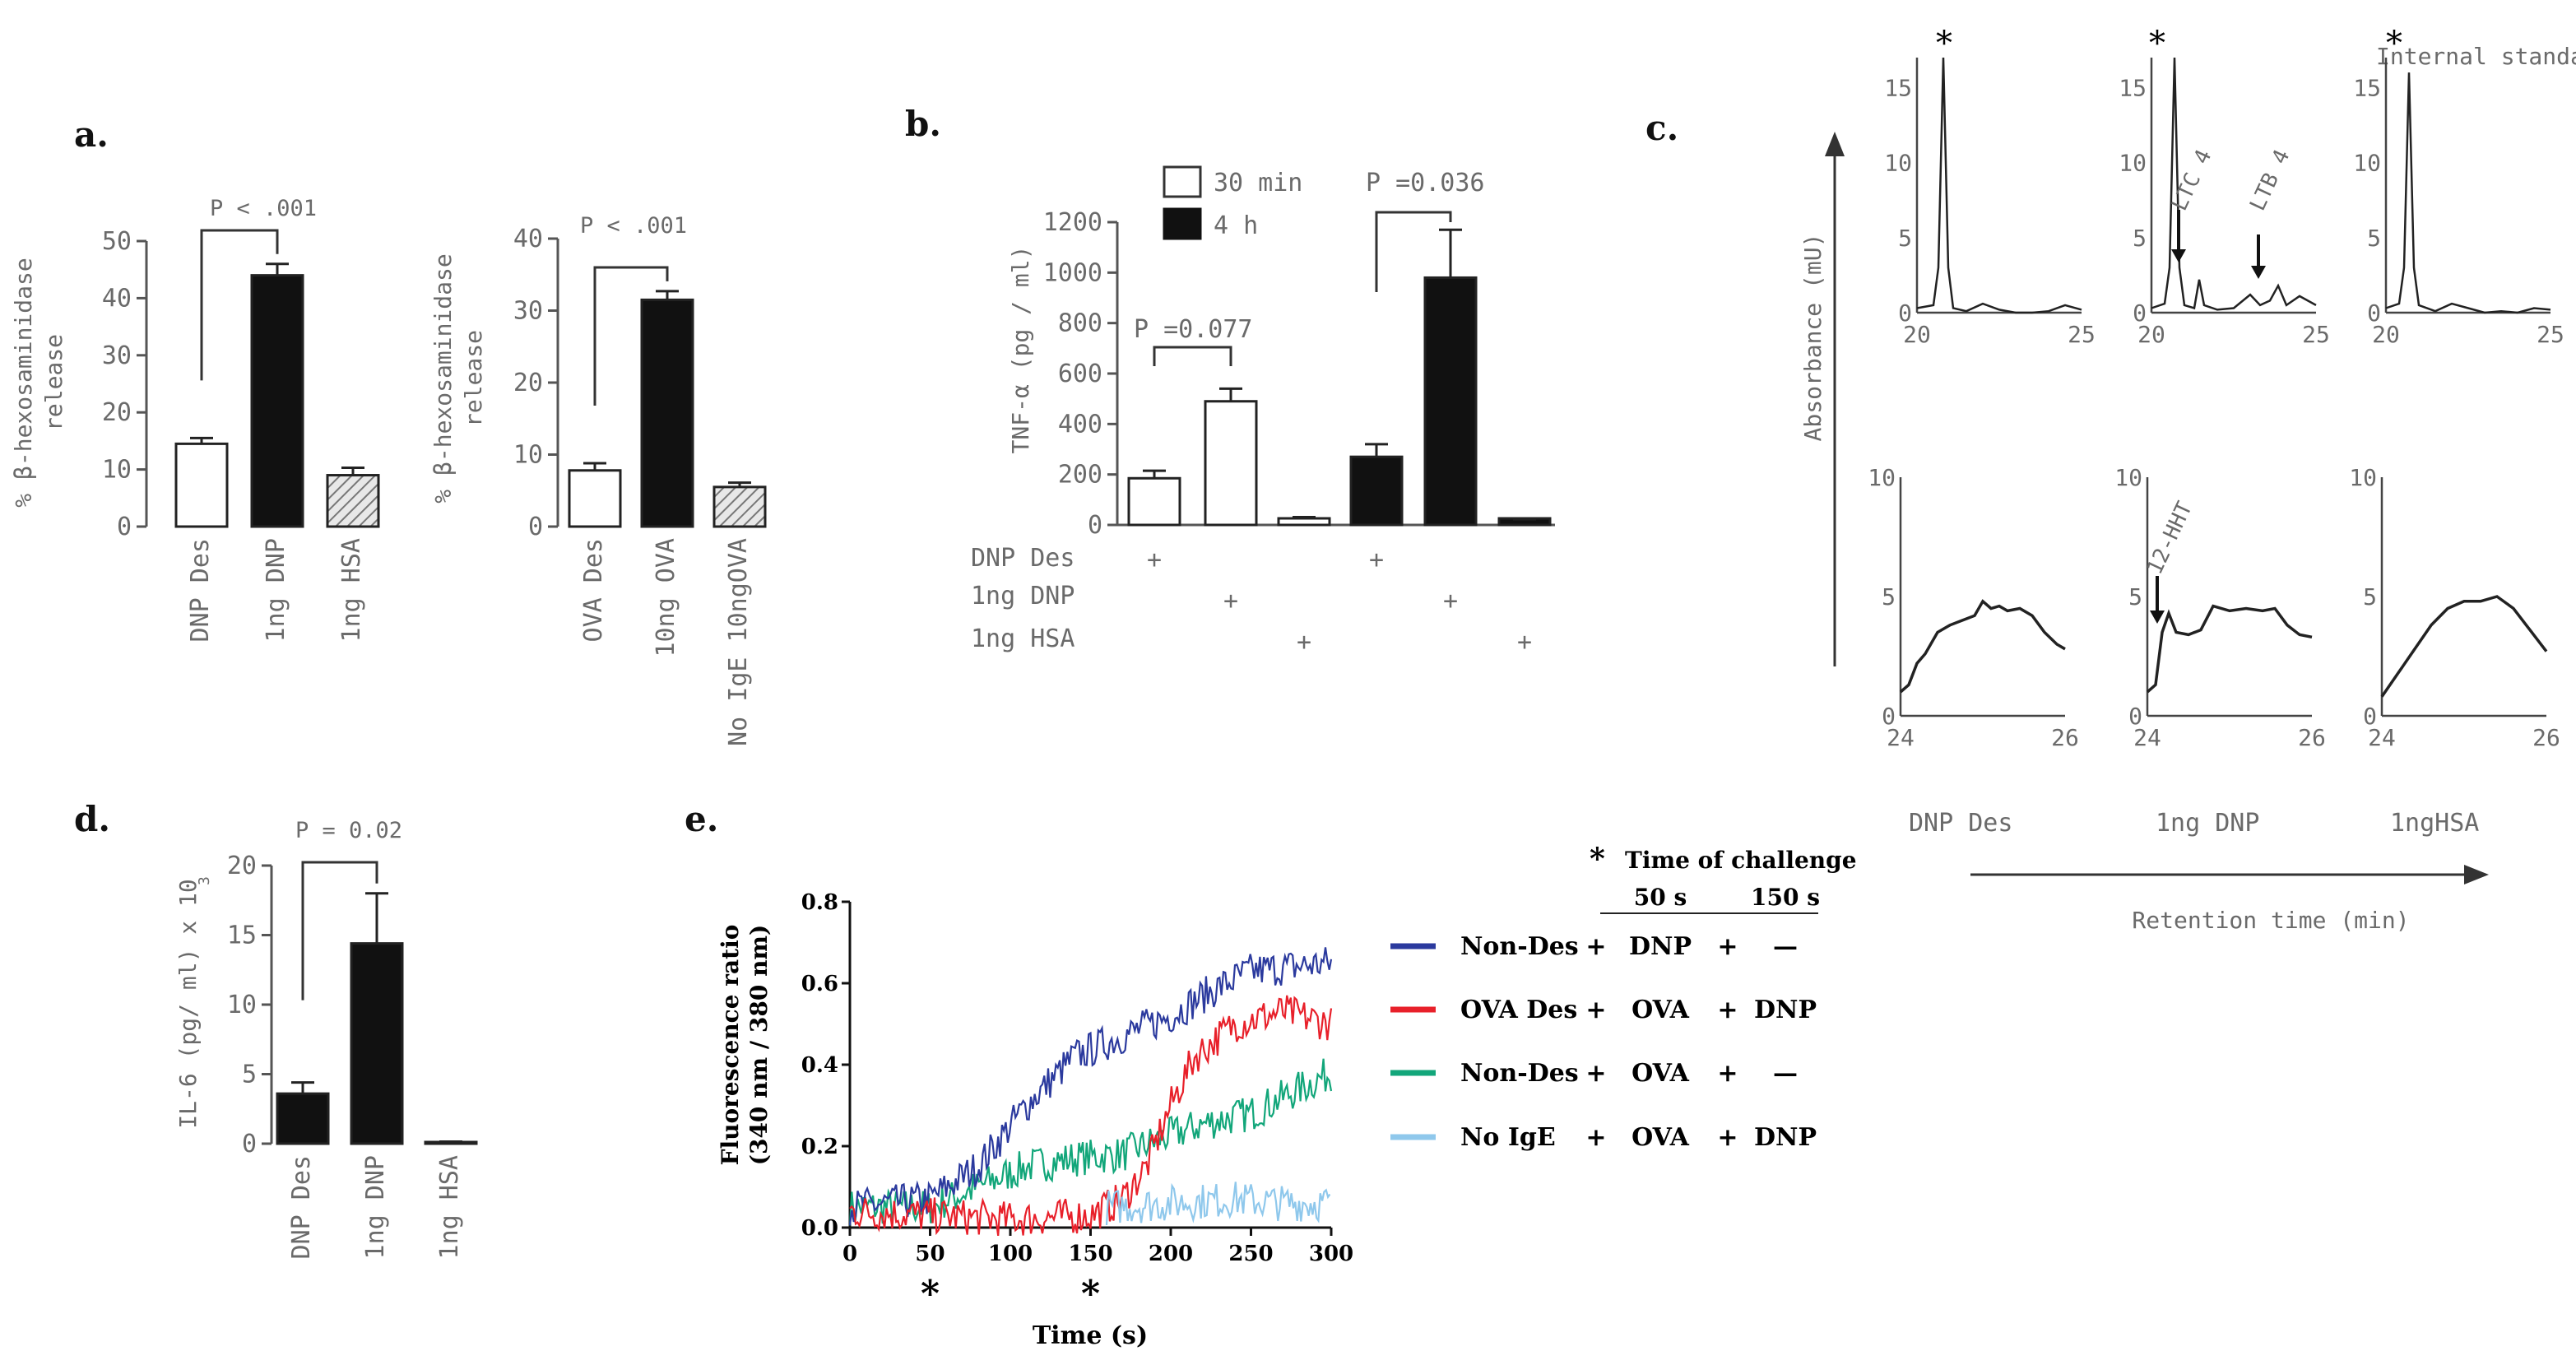 This screenshot has height=1365, width=2576. I want to click on c-xaxis-arrowhead, so click(2476, 874).